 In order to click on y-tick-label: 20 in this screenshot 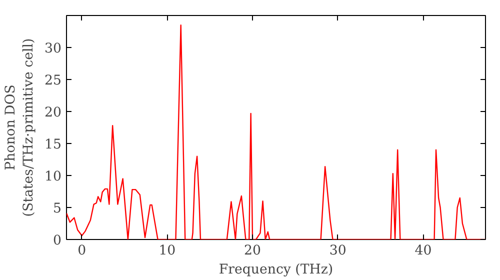, I will do `click(53, 113)`.